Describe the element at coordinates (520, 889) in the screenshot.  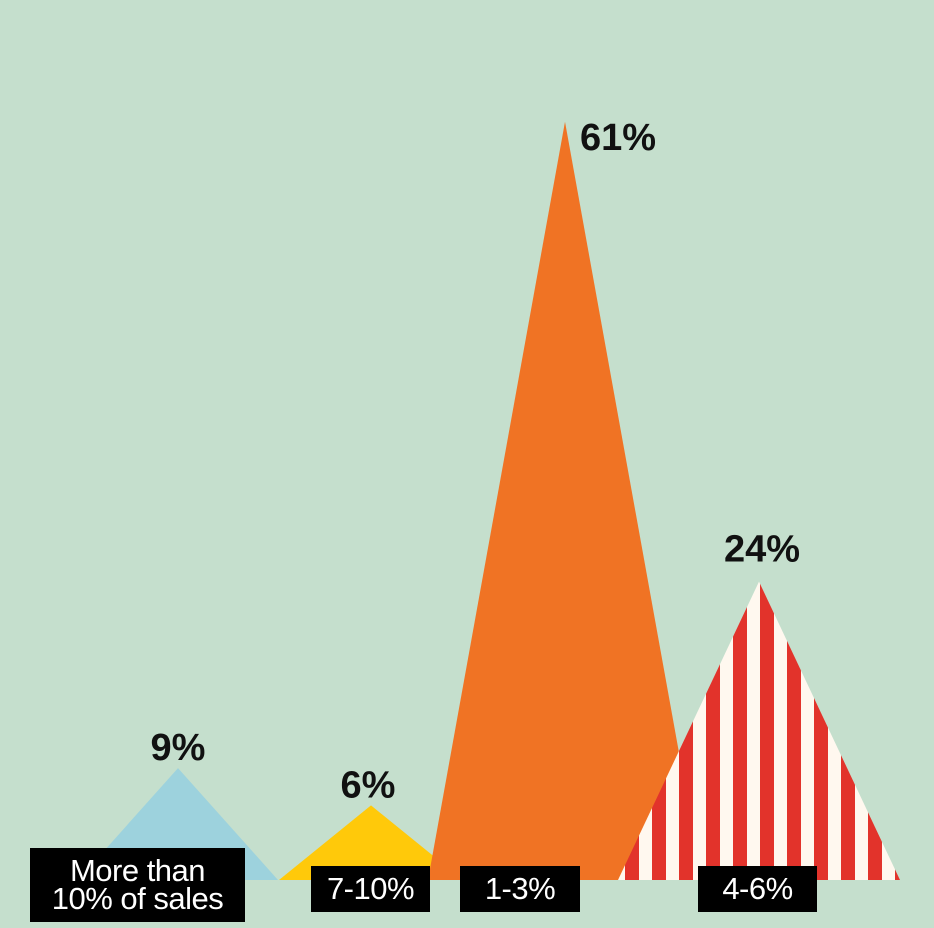
I see `category-label: 1-3%` at that location.